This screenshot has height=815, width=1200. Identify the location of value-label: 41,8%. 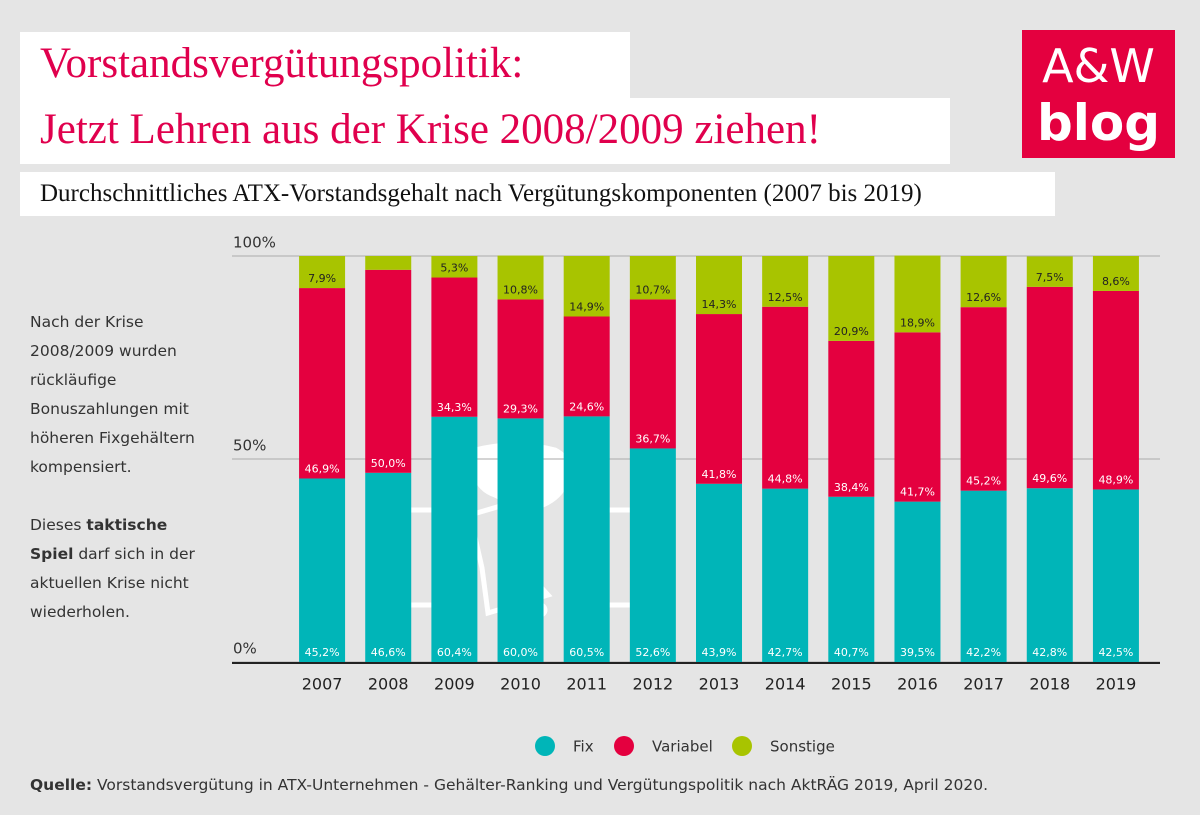
(719, 474).